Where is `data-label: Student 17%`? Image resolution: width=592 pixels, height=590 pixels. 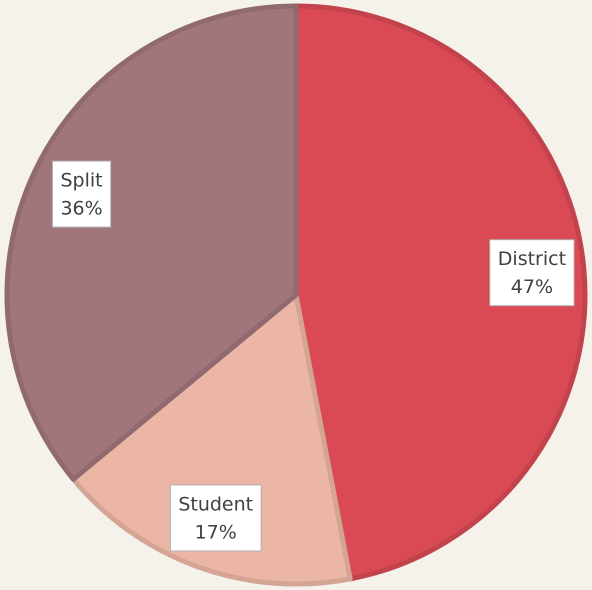 data-label: Student 17% is located at coordinates (215, 518).